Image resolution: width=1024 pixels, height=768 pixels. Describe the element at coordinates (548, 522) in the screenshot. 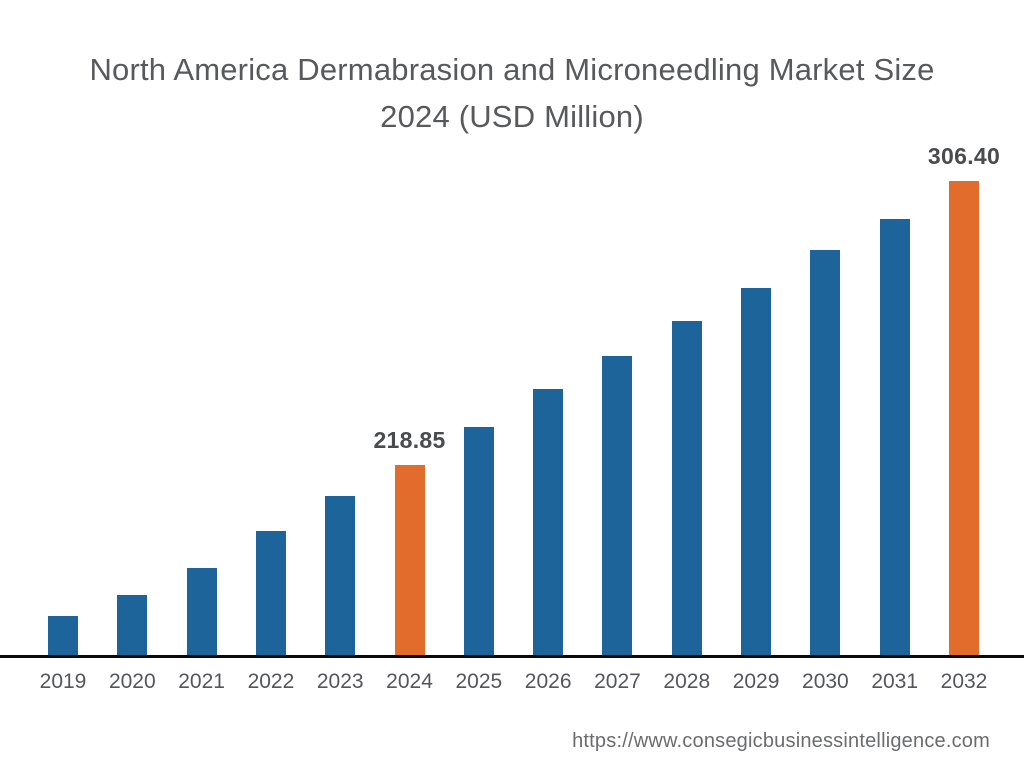

I see `bar-2026` at that location.